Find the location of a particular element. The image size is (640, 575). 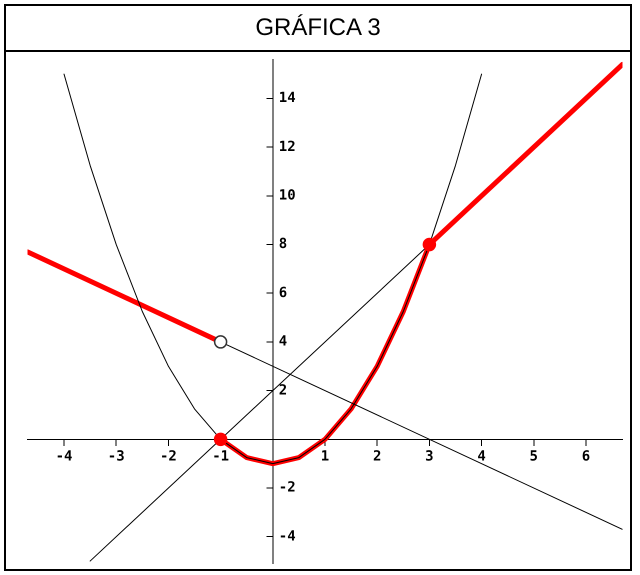

y-tick-label: 4 is located at coordinates (283, 342).